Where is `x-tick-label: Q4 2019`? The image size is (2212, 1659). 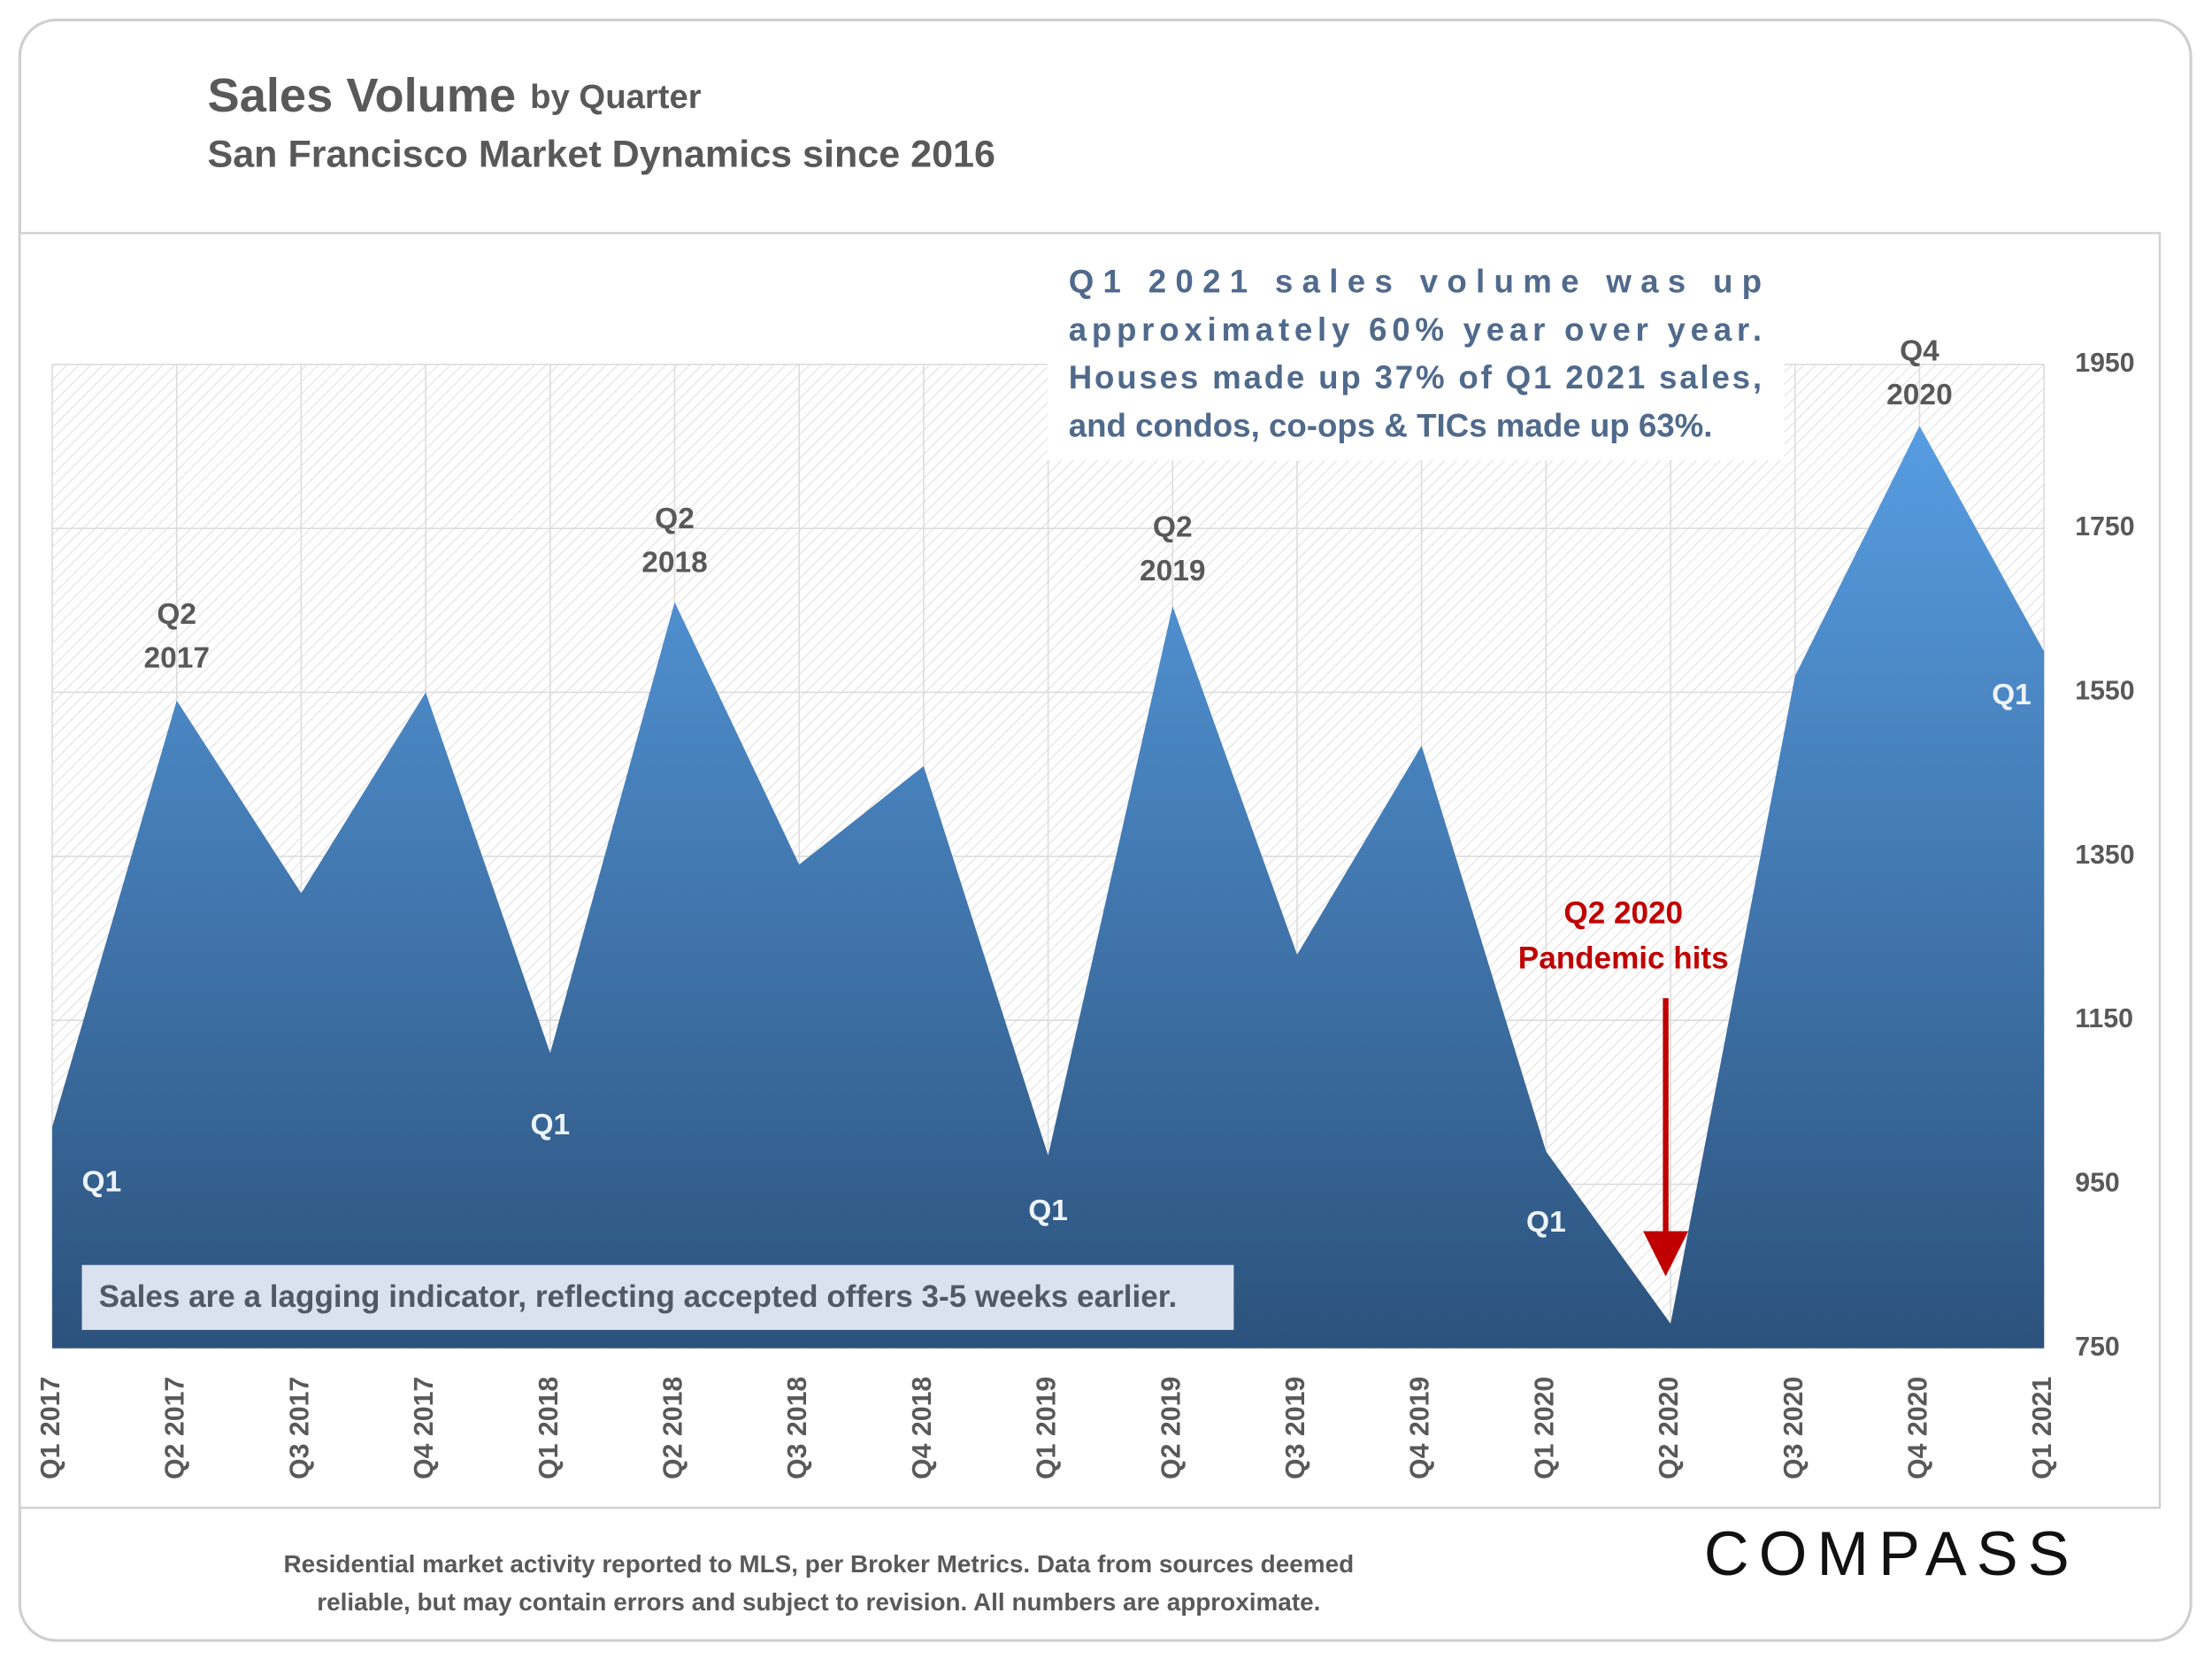 x-tick-label: Q4 2019 is located at coordinates (1421, 1428).